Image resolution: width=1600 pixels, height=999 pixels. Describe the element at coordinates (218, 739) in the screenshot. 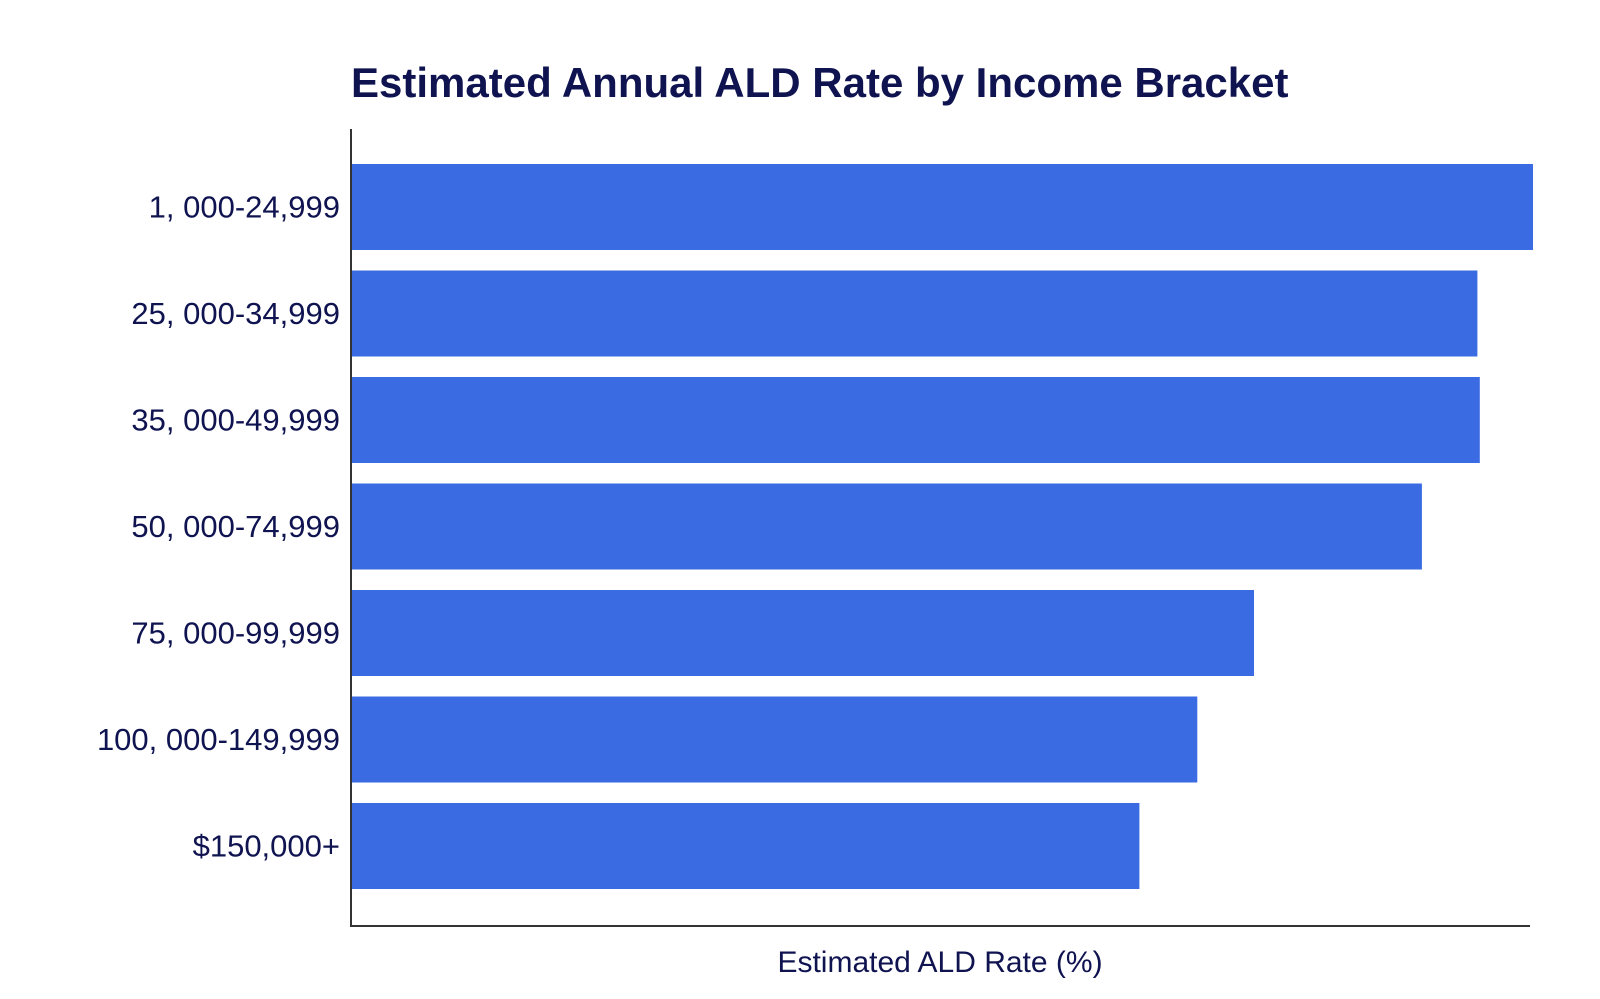

I see `y-tick-label: 100, 000-149,999` at that location.